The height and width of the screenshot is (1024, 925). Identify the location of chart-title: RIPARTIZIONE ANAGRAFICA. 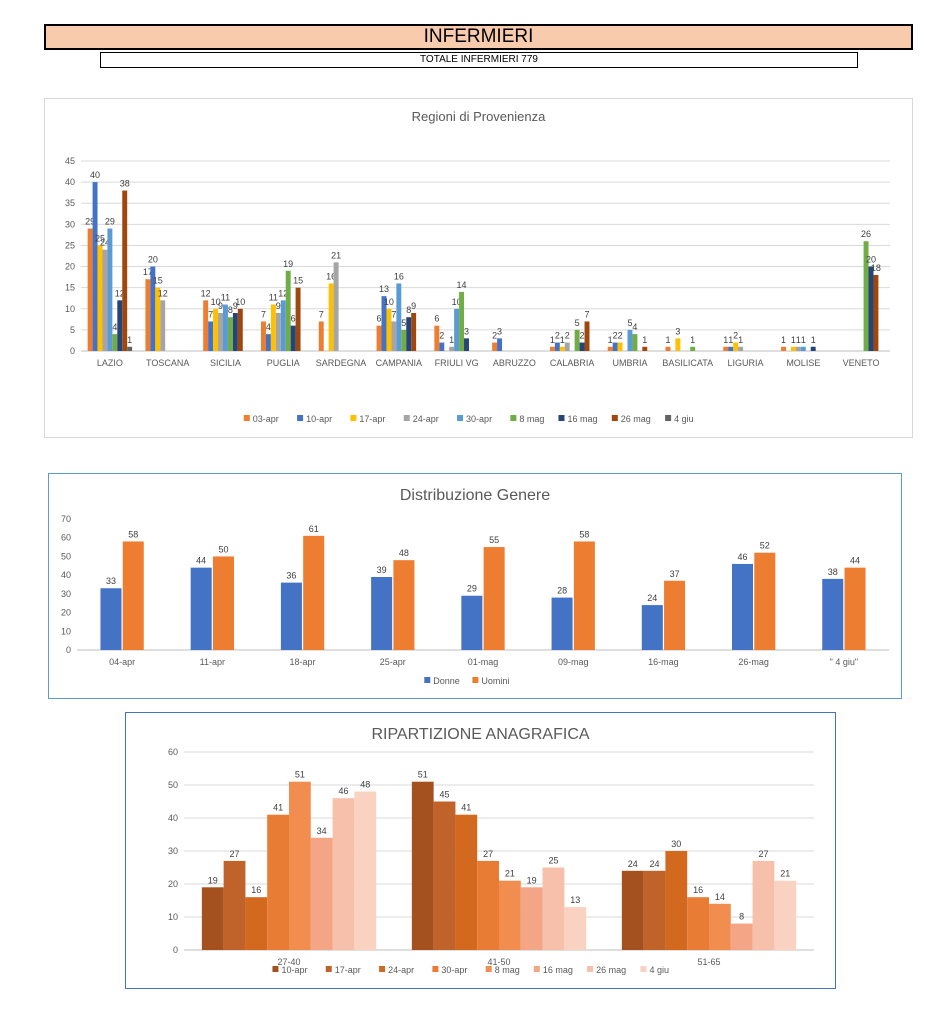
(480, 734).